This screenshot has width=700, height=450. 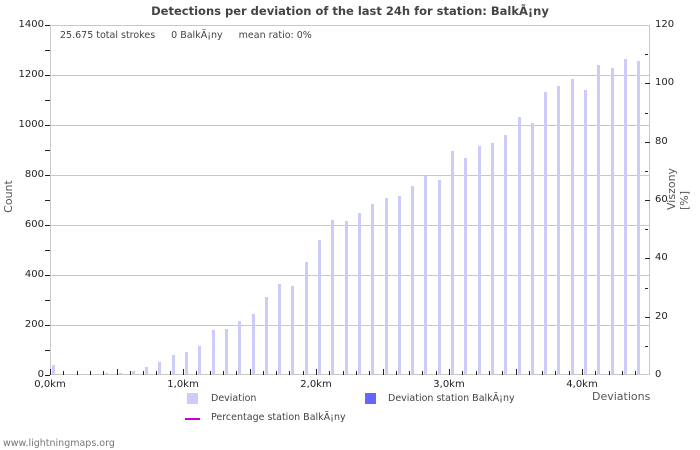 I want to click on right-axis-label: 60, so click(x=661, y=199).